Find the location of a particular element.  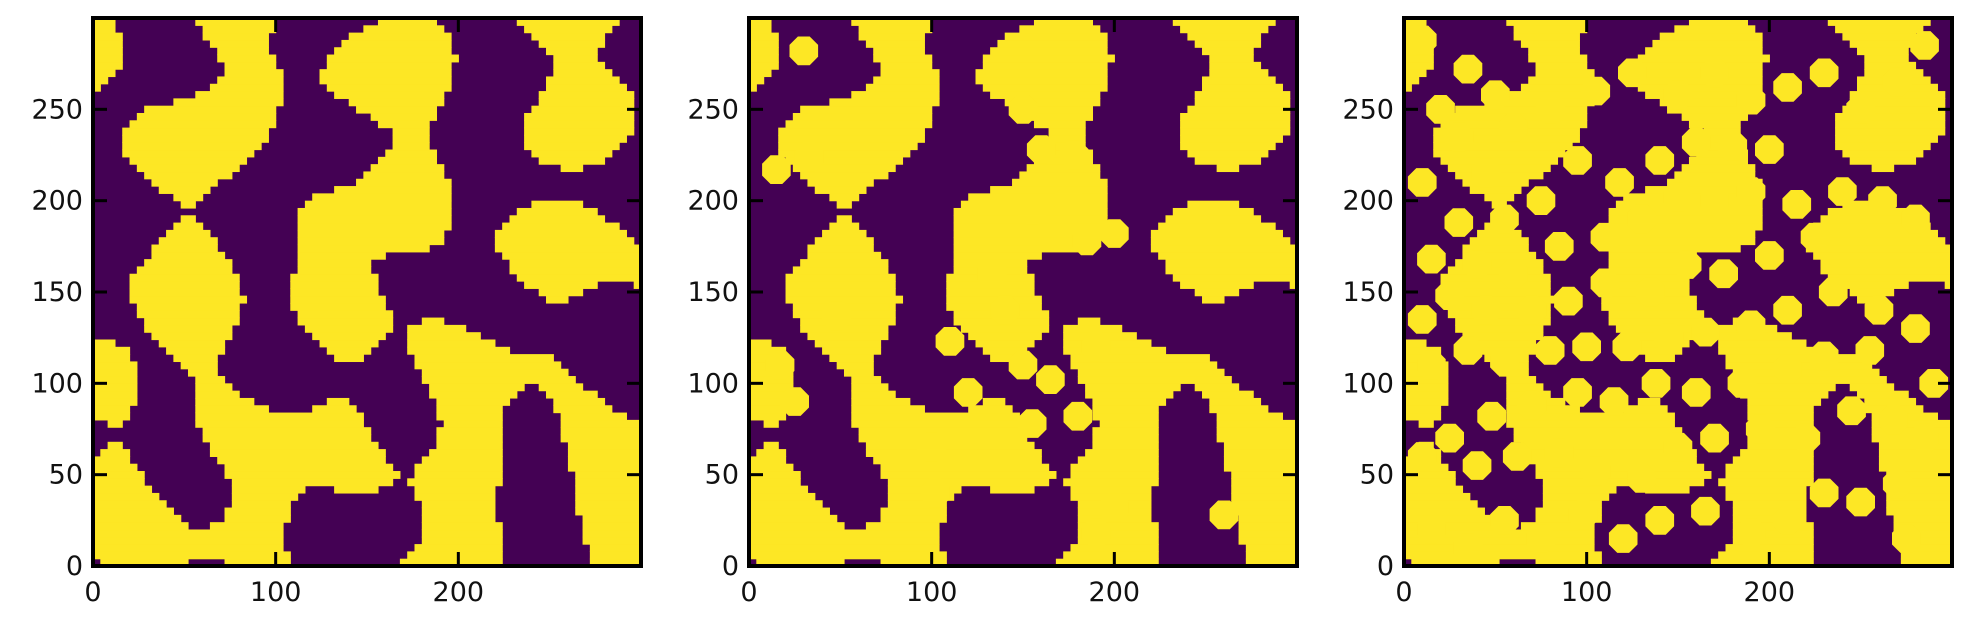

y-tick-label: 200 is located at coordinates (713, 201).